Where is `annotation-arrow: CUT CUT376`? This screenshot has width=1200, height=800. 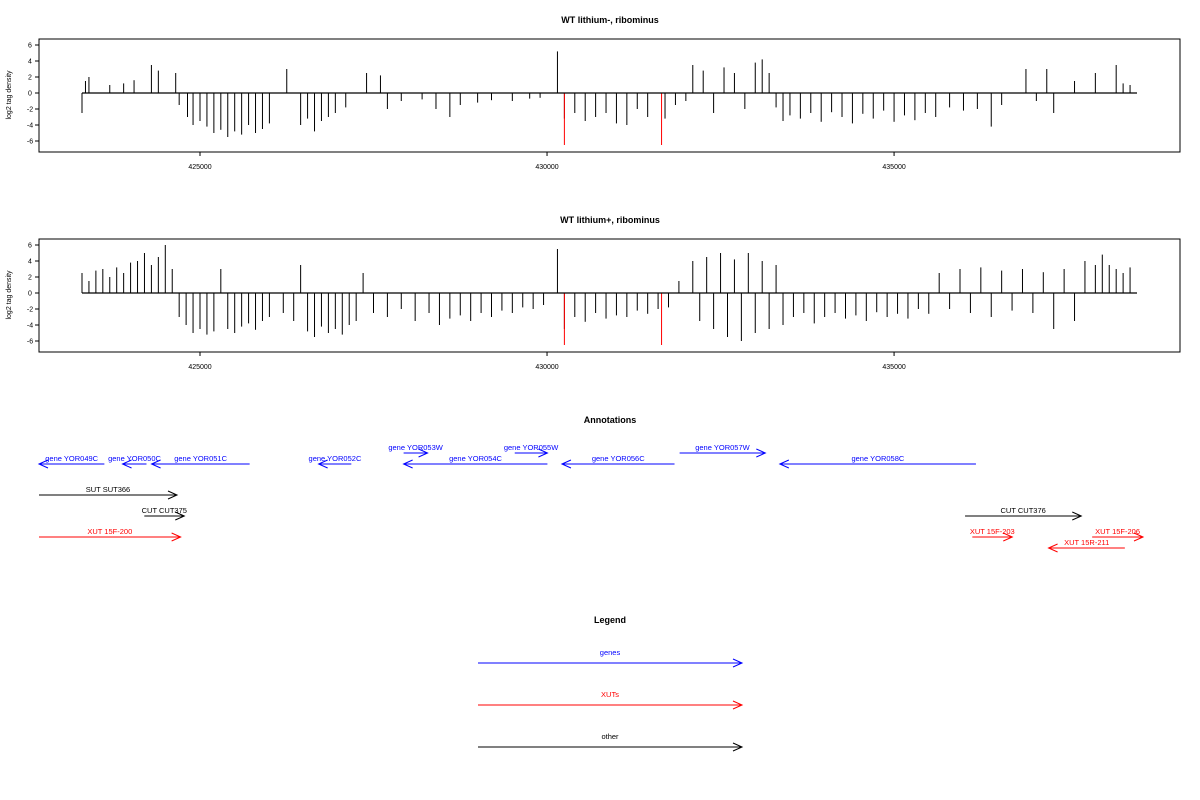 annotation-arrow: CUT CUT376 is located at coordinates (1024, 513).